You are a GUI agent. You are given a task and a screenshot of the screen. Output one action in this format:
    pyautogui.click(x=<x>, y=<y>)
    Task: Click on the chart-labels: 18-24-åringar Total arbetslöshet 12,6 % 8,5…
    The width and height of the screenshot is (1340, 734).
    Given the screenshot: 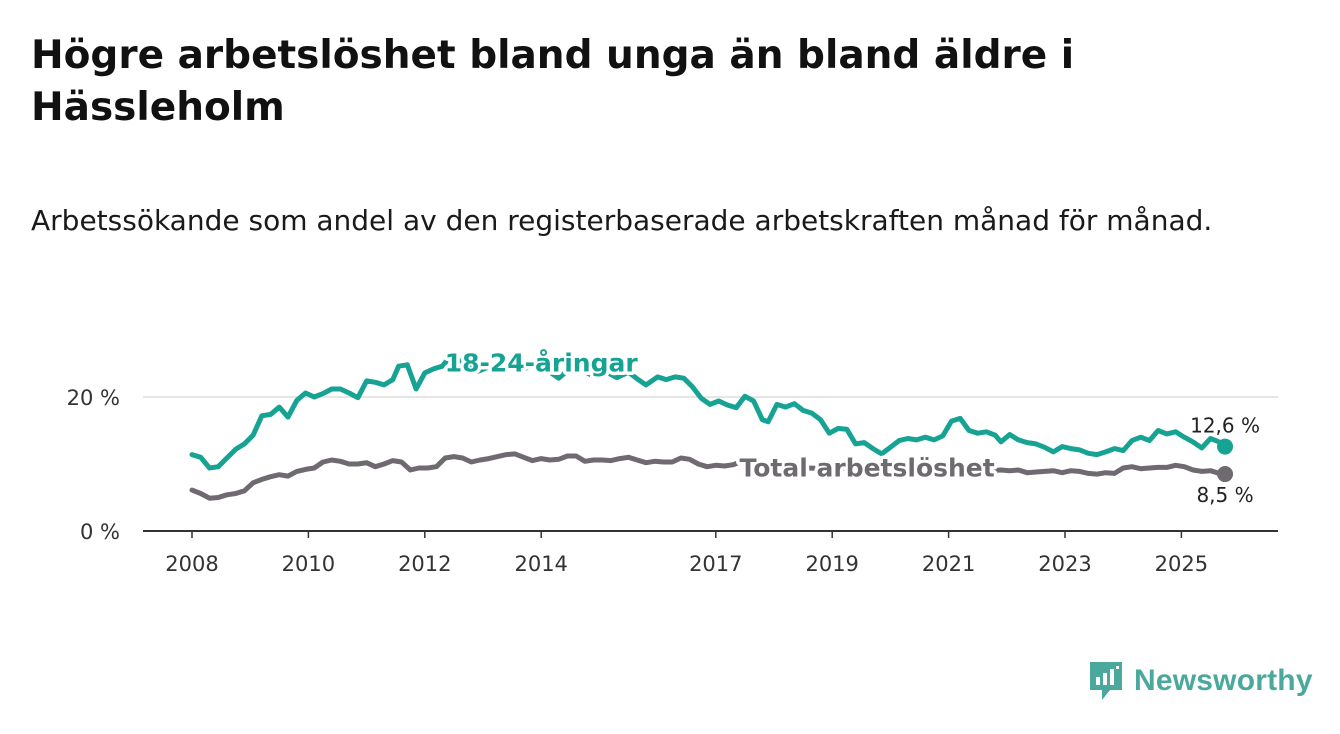 What is the action you would take?
    pyautogui.click(x=850, y=426)
    